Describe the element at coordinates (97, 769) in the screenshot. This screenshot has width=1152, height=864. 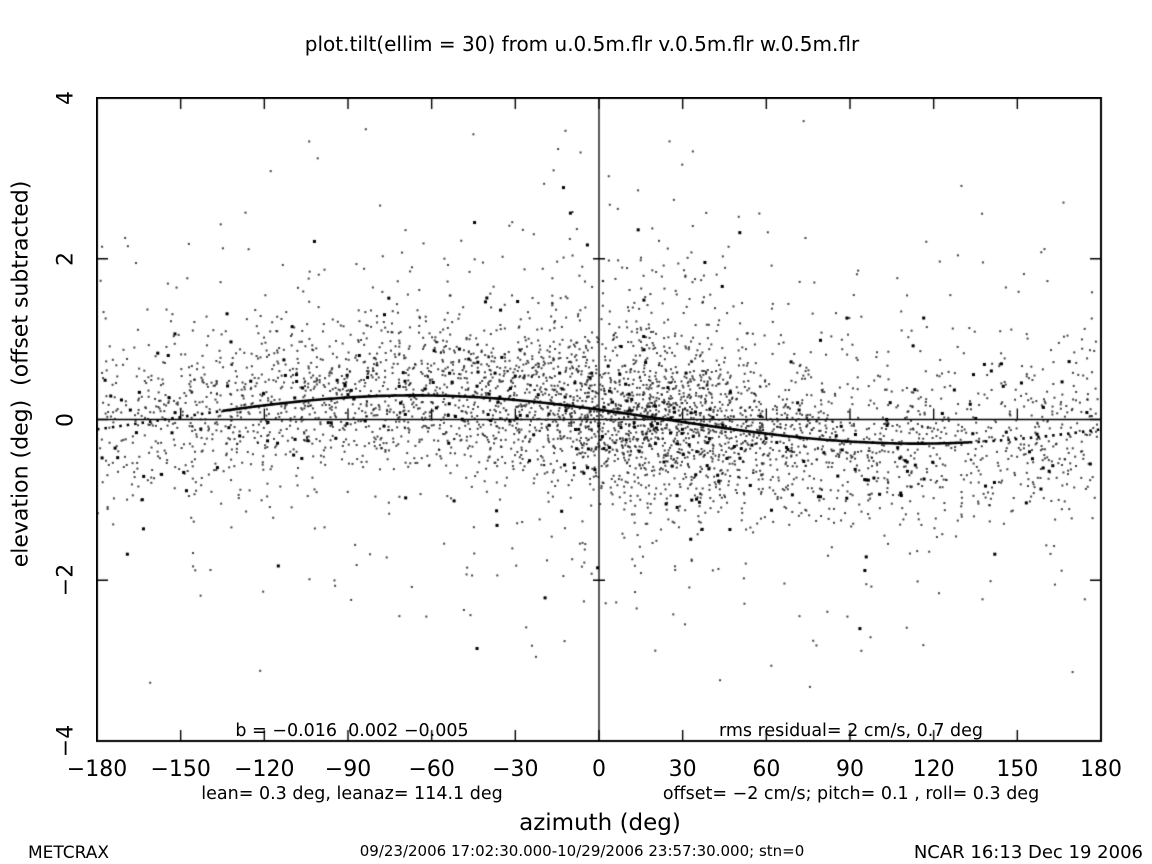
I see `x-tick-label: −180` at that location.